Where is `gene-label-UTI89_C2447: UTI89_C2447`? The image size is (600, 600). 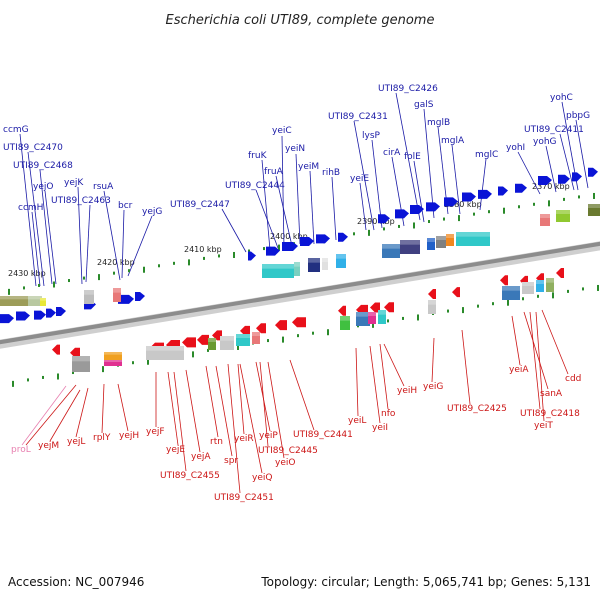
gene-label-UTI89_C2447: UTI89_C2447 is located at coordinates (200, 205).